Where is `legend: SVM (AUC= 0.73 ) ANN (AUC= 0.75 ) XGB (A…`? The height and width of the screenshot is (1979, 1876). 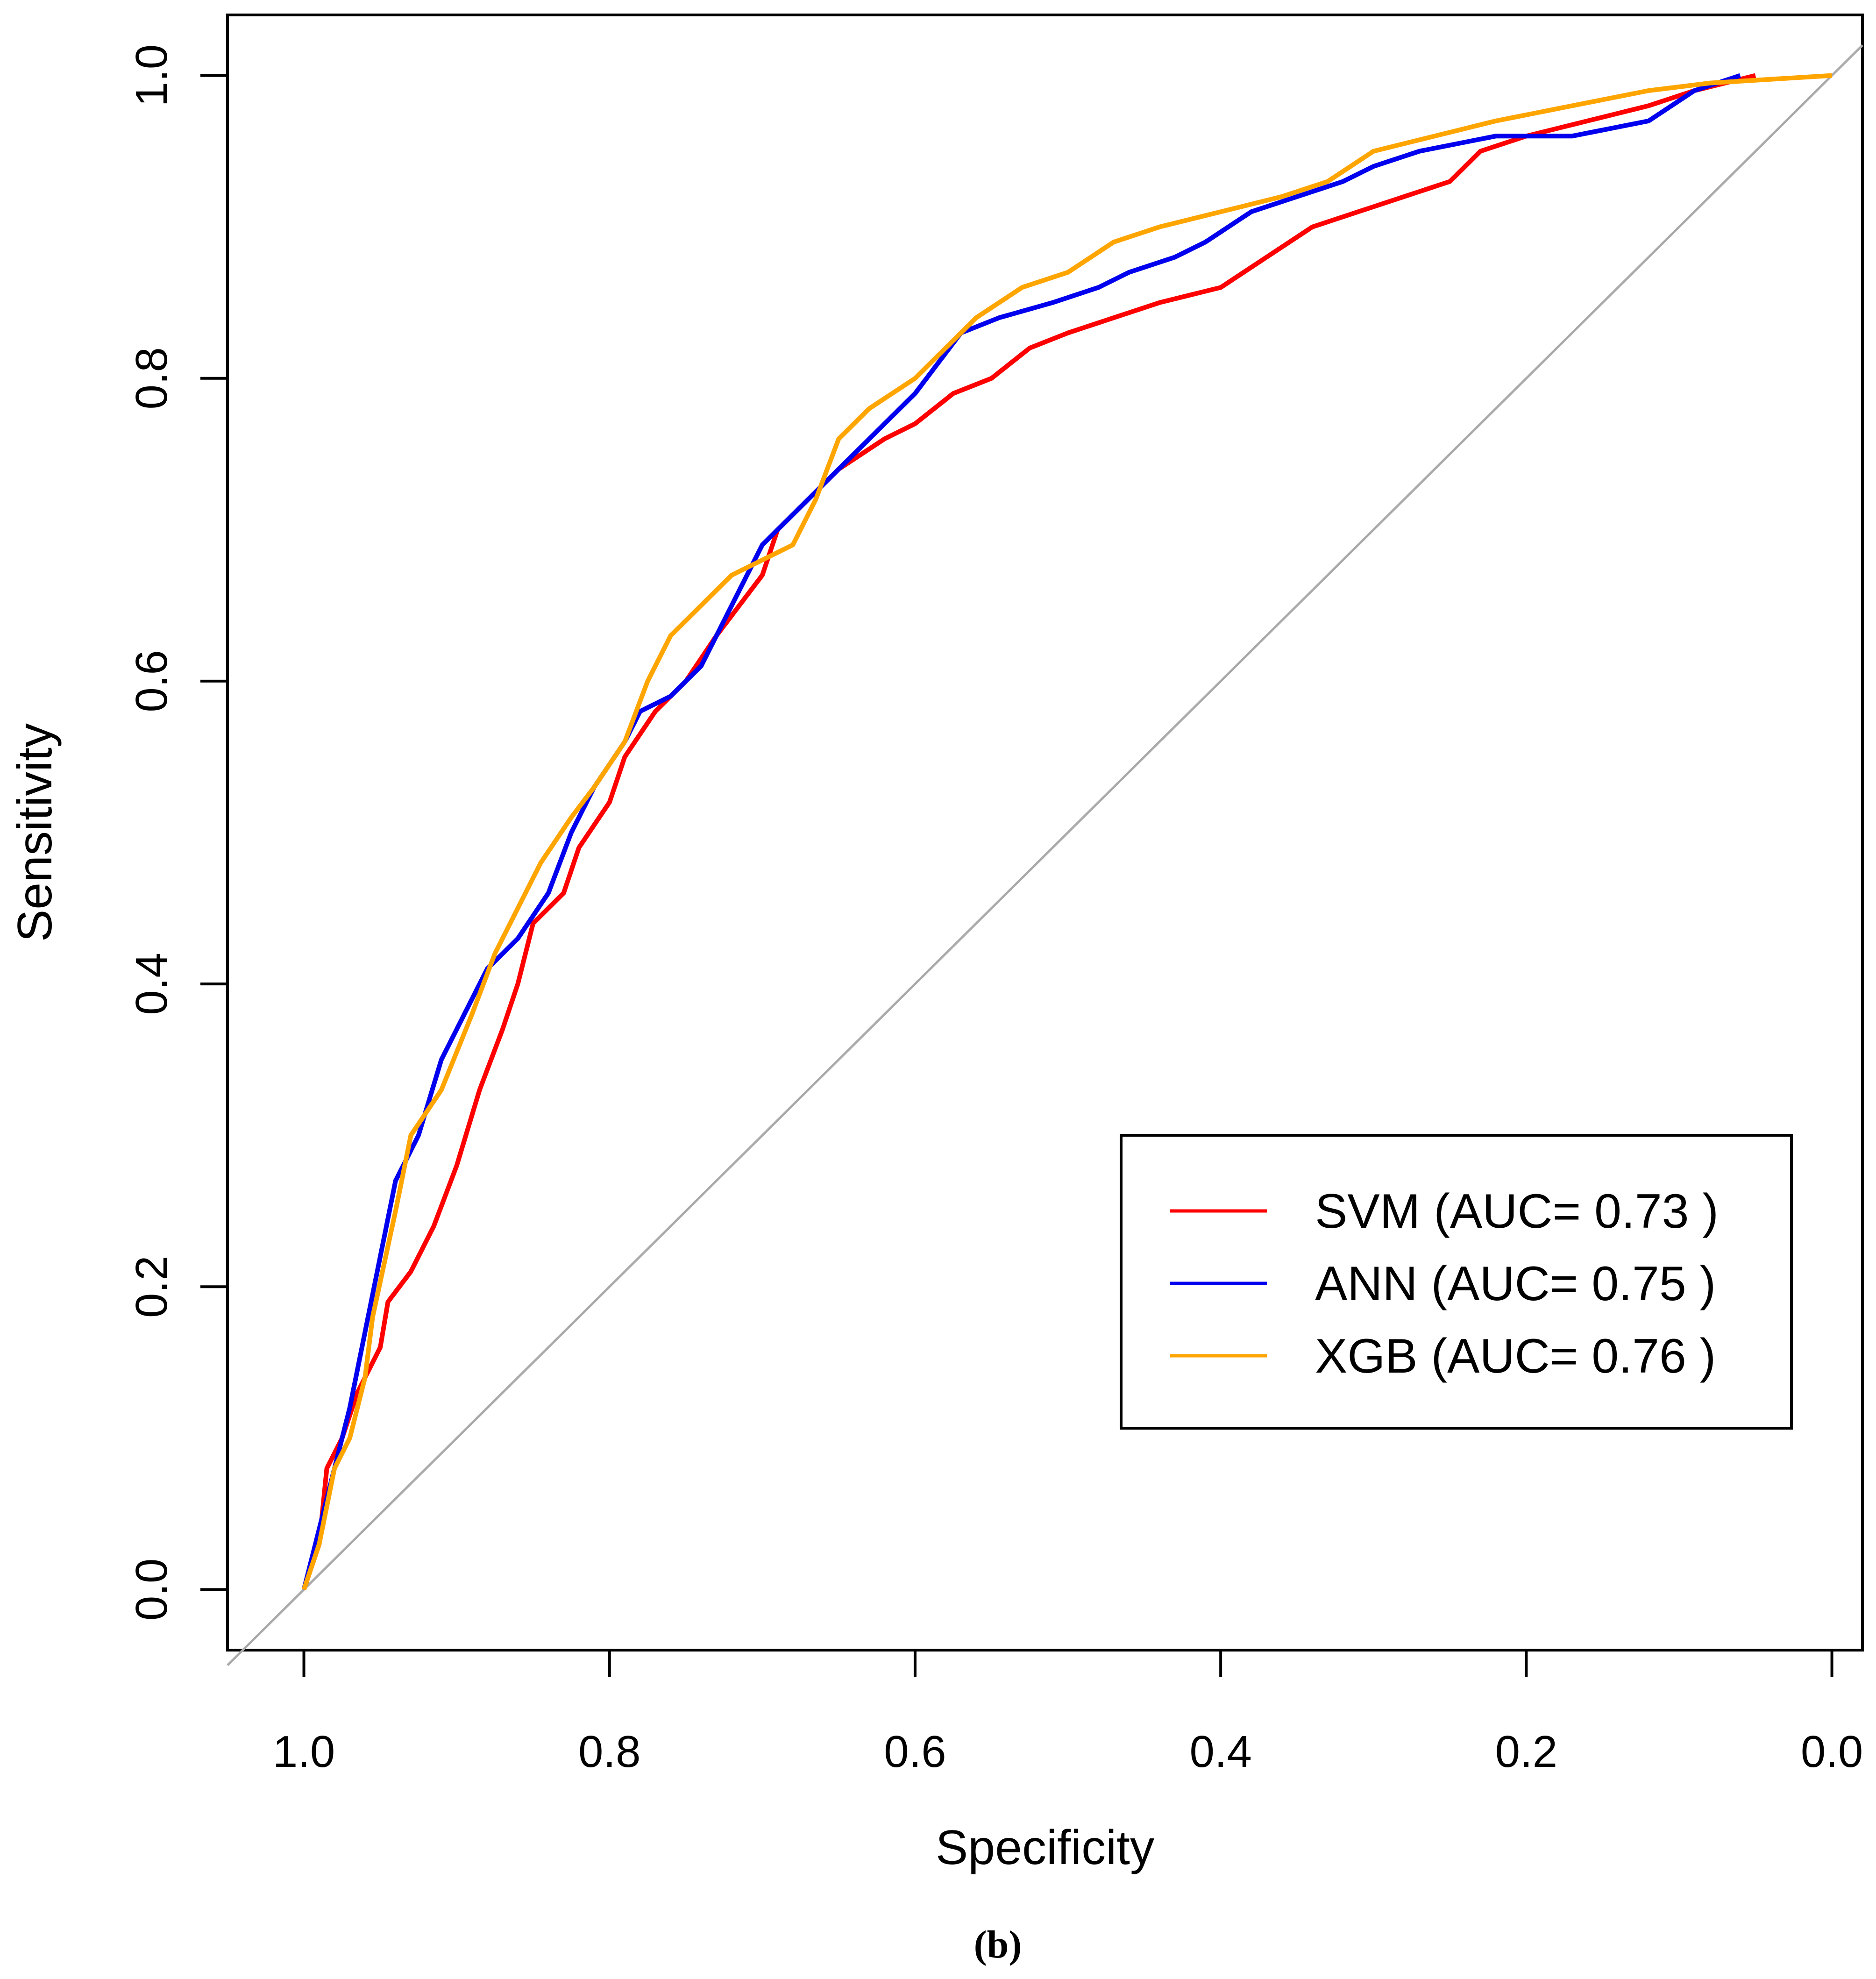 legend: SVM (AUC= 0.73 ) ANN (AUC= 0.75 ) XGB (A… is located at coordinates (1456, 1282).